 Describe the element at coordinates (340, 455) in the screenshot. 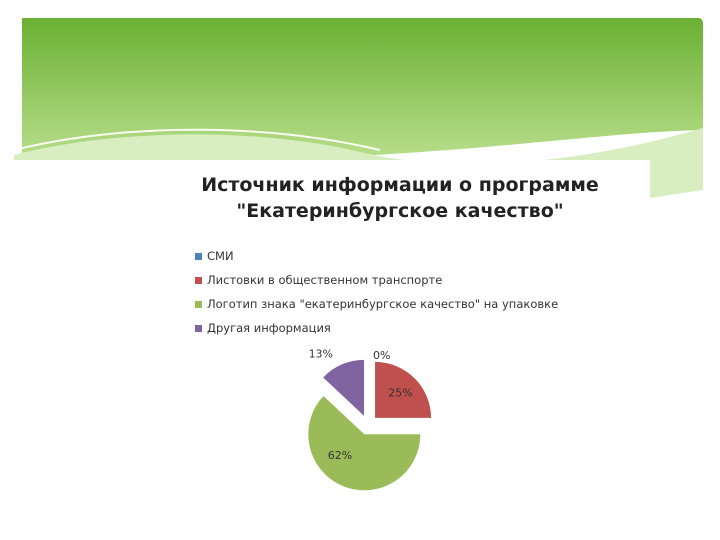

I see `data-label-logo: 62%` at that location.